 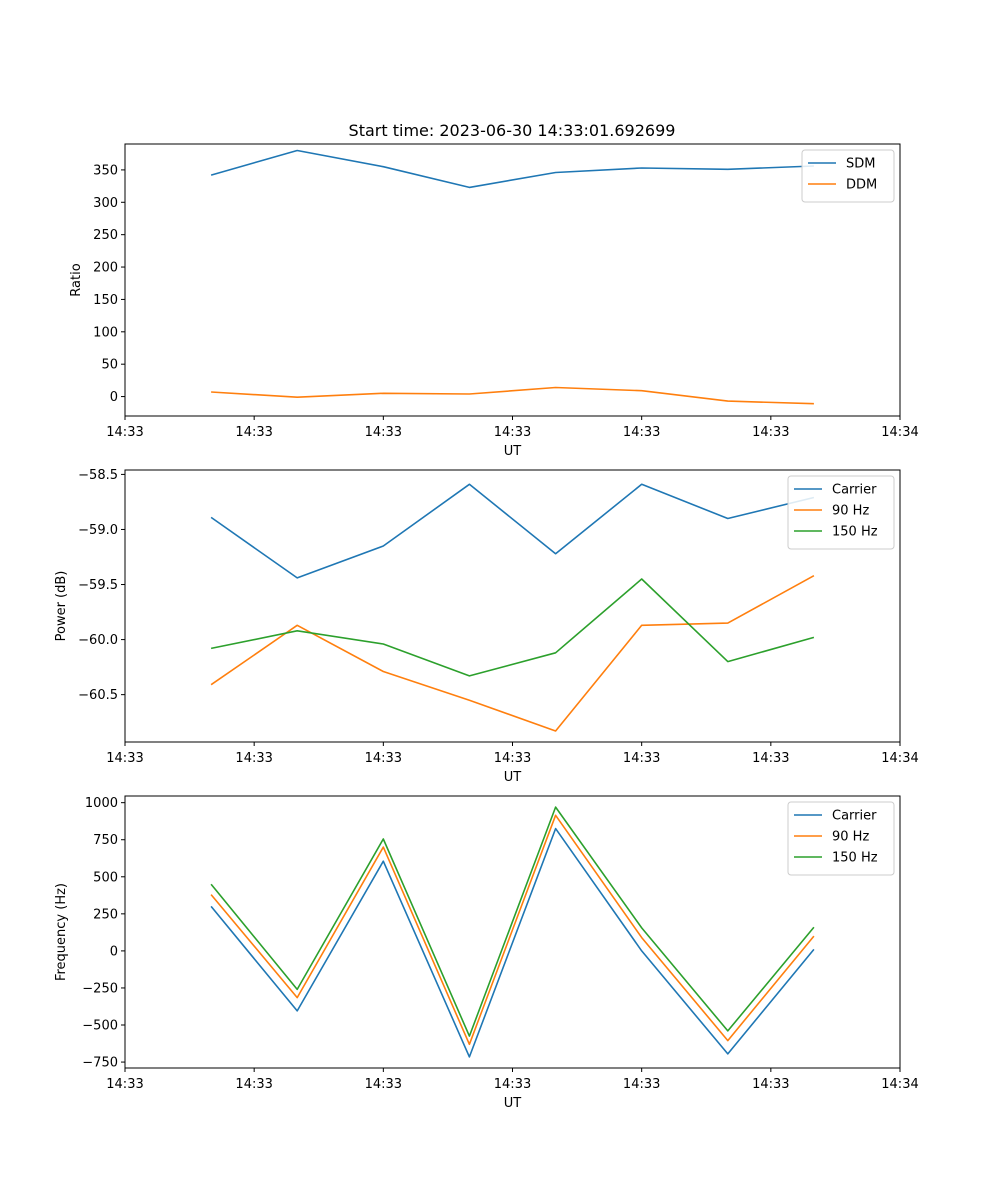 What do you see at coordinates (98, 585) in the screenshot?
I see `y-tick-label: −59.5` at bounding box center [98, 585].